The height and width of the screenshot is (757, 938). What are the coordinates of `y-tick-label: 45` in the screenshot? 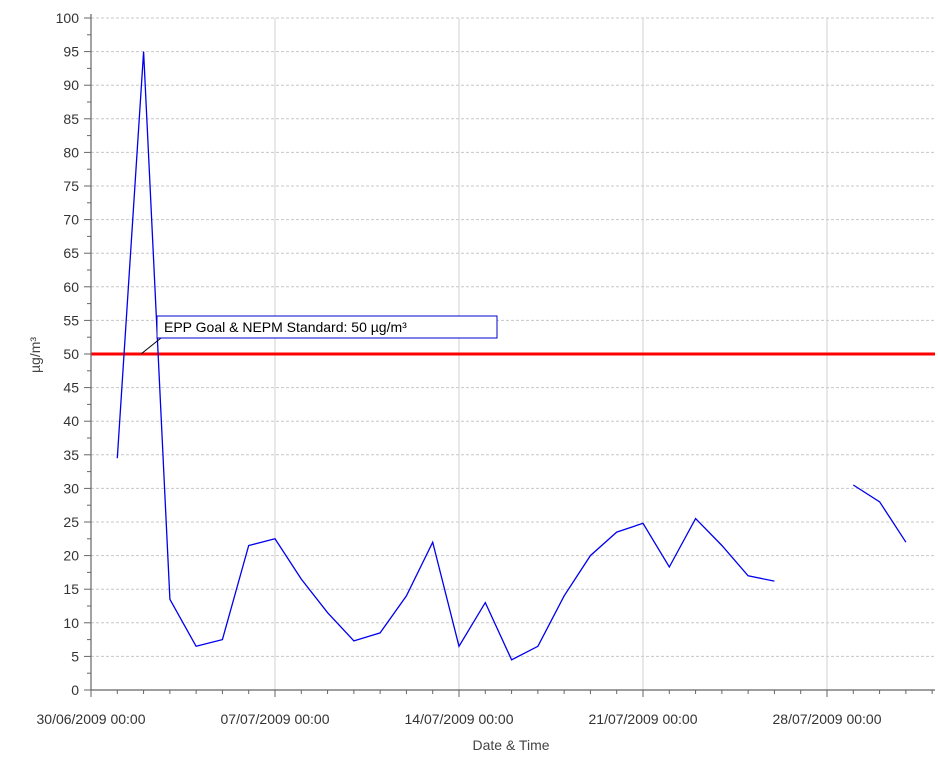 It's located at (71, 388).